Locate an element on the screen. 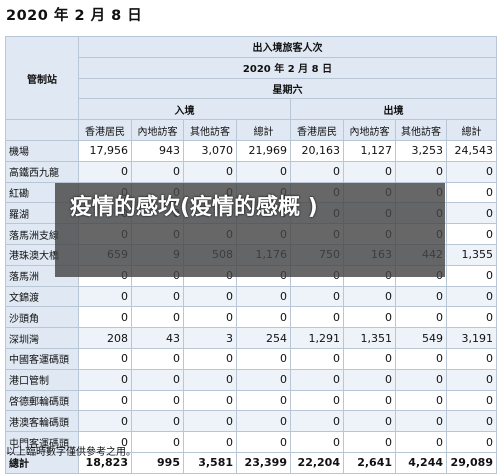  control-point-name: 深圳灣 is located at coordinates (42, 338).